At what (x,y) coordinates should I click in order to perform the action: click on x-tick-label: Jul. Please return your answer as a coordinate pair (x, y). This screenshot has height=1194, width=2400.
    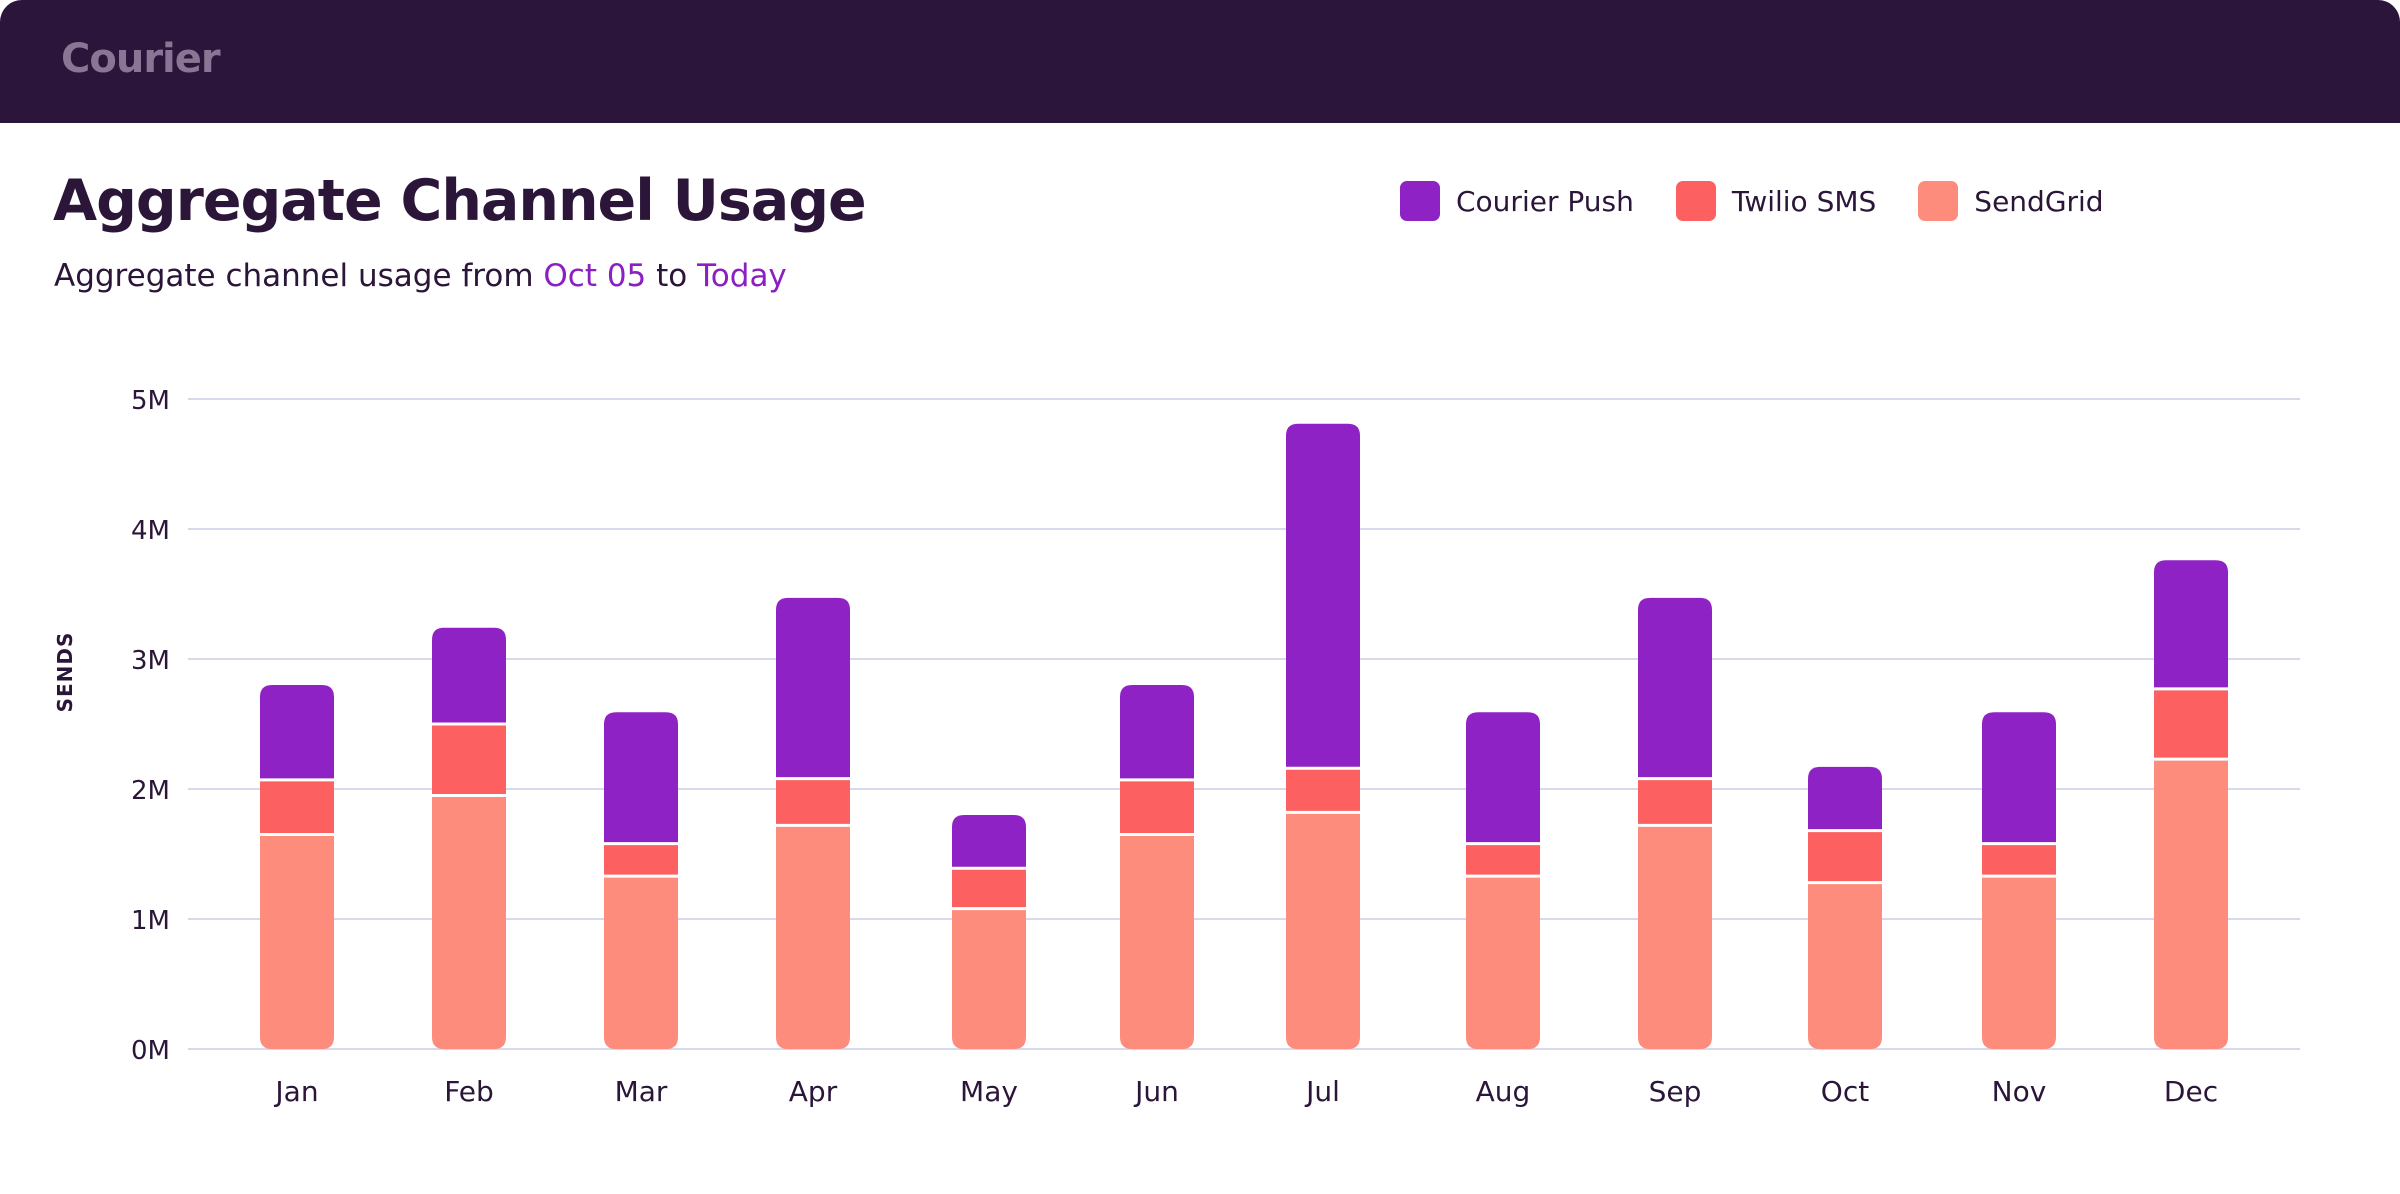
    Looking at the image, I should click on (1322, 1091).